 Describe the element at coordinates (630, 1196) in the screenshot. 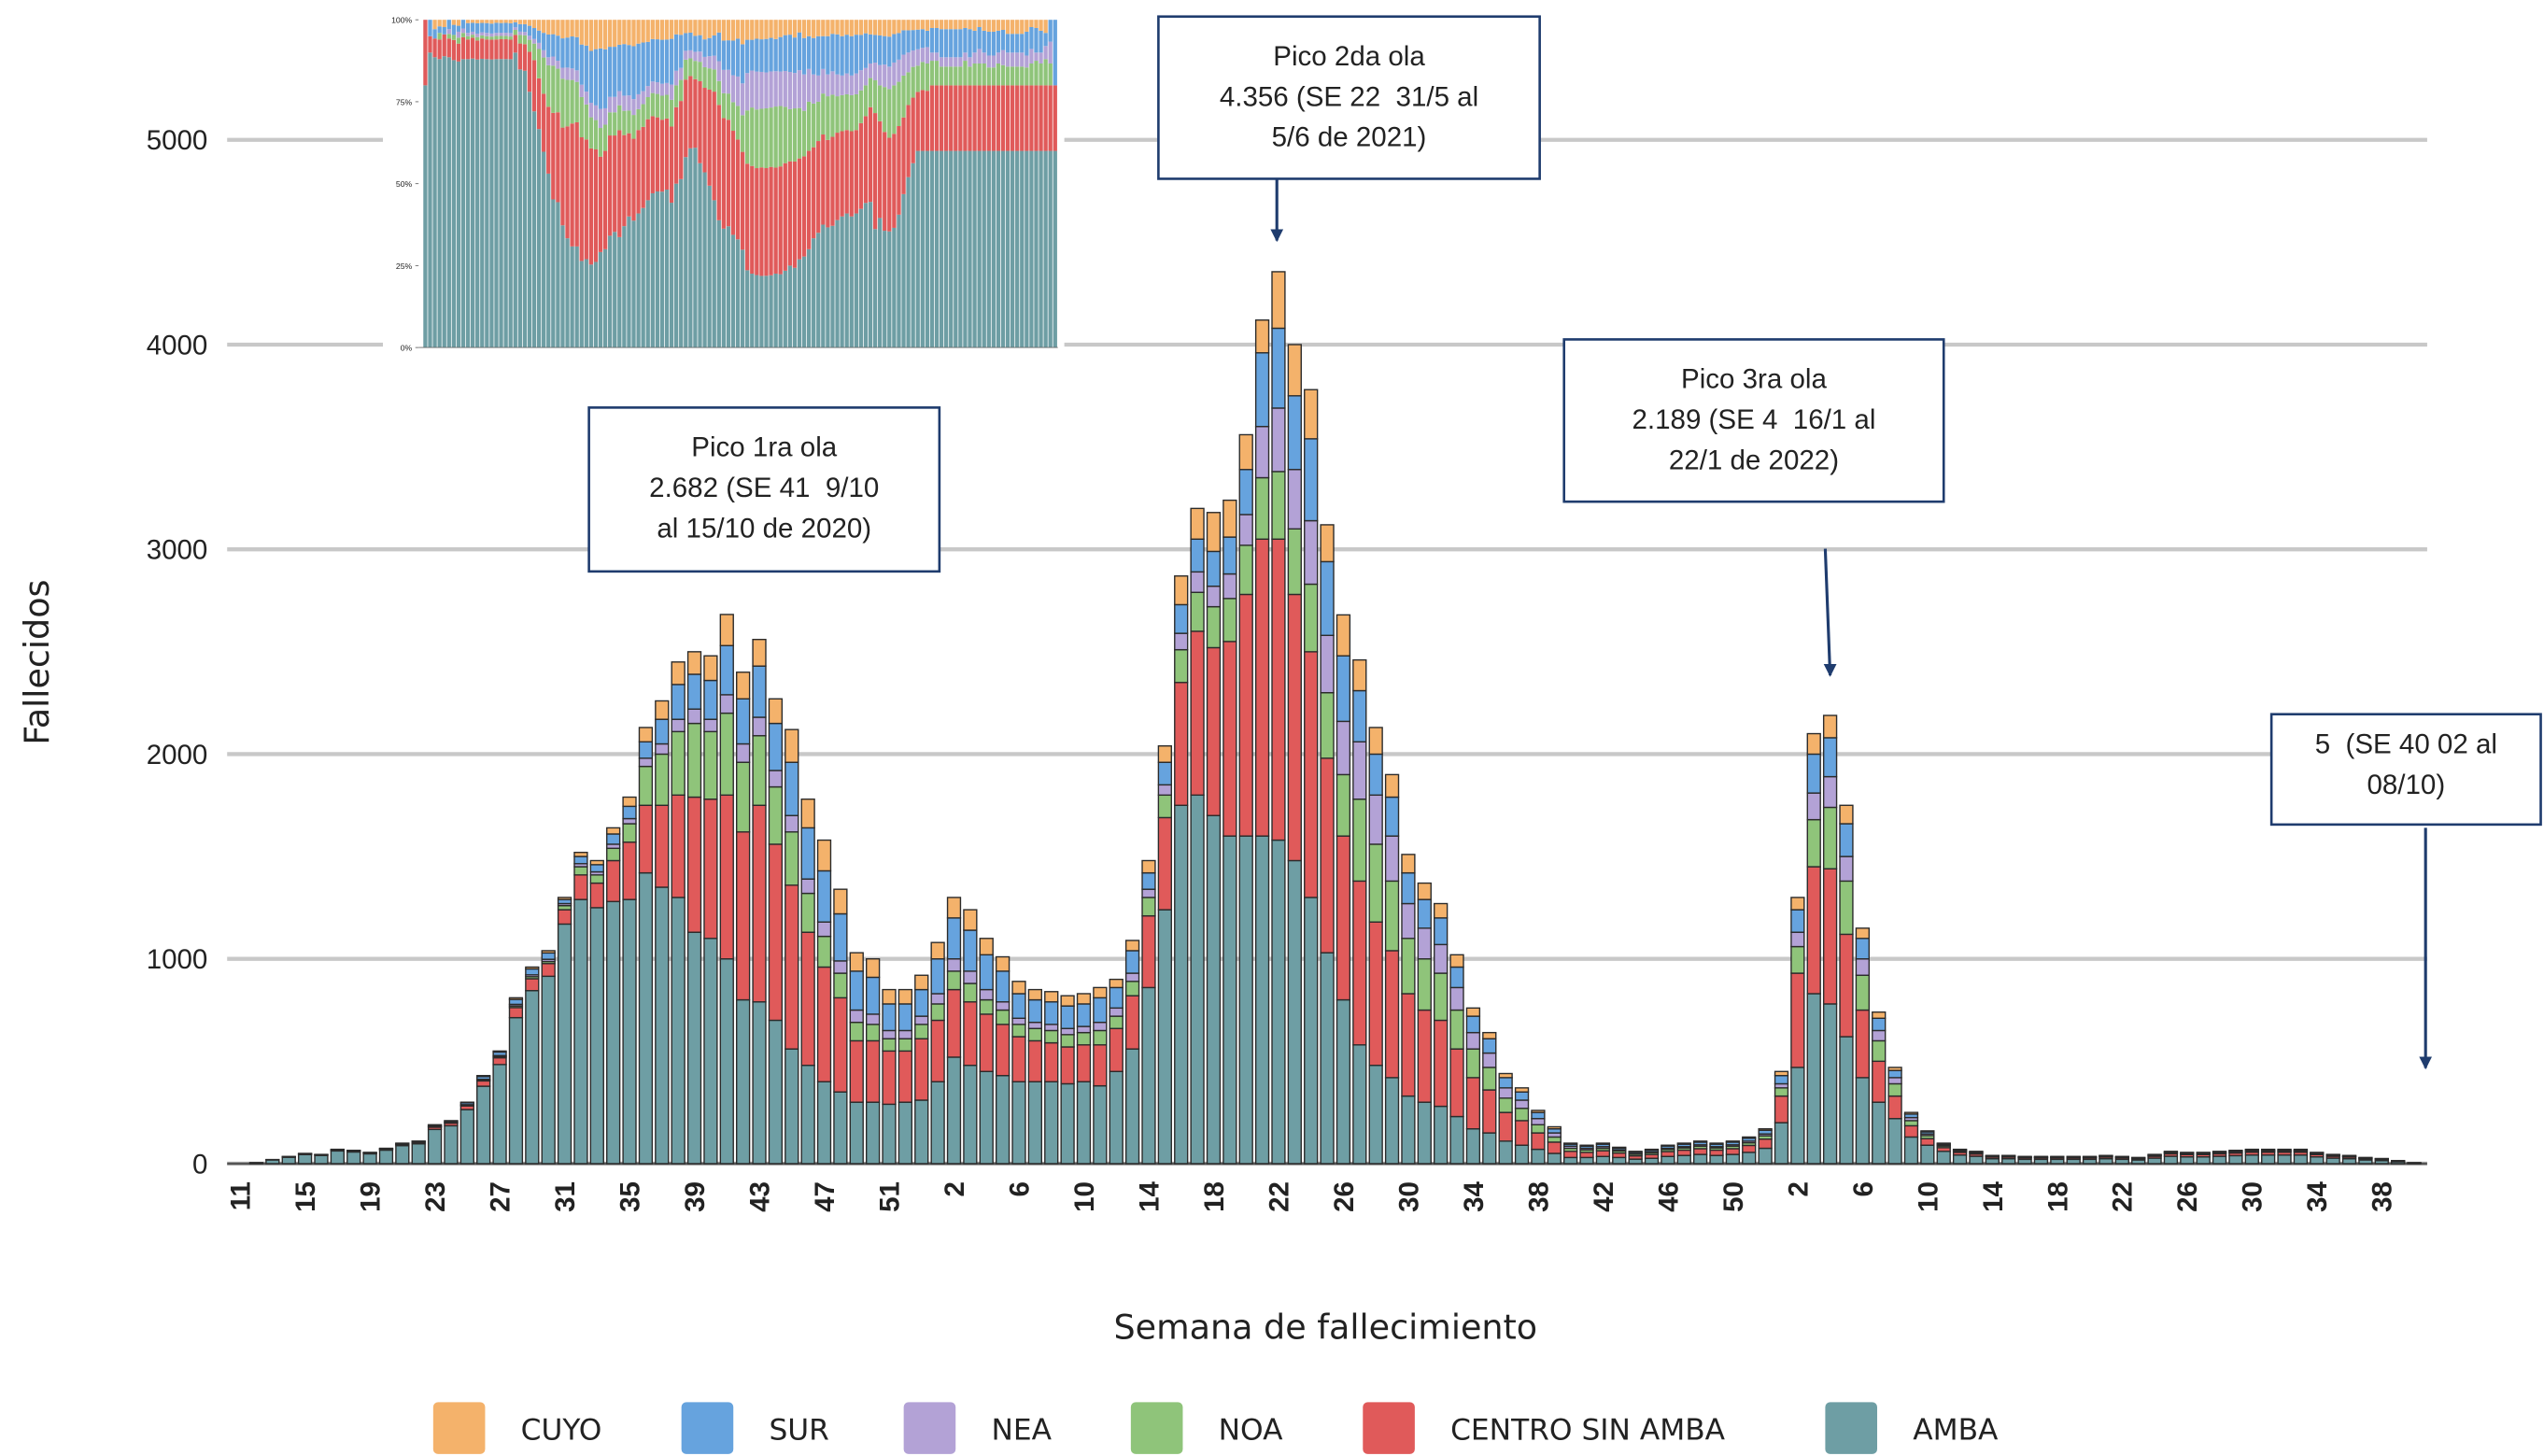

I see `x-tick-label: 35` at that location.